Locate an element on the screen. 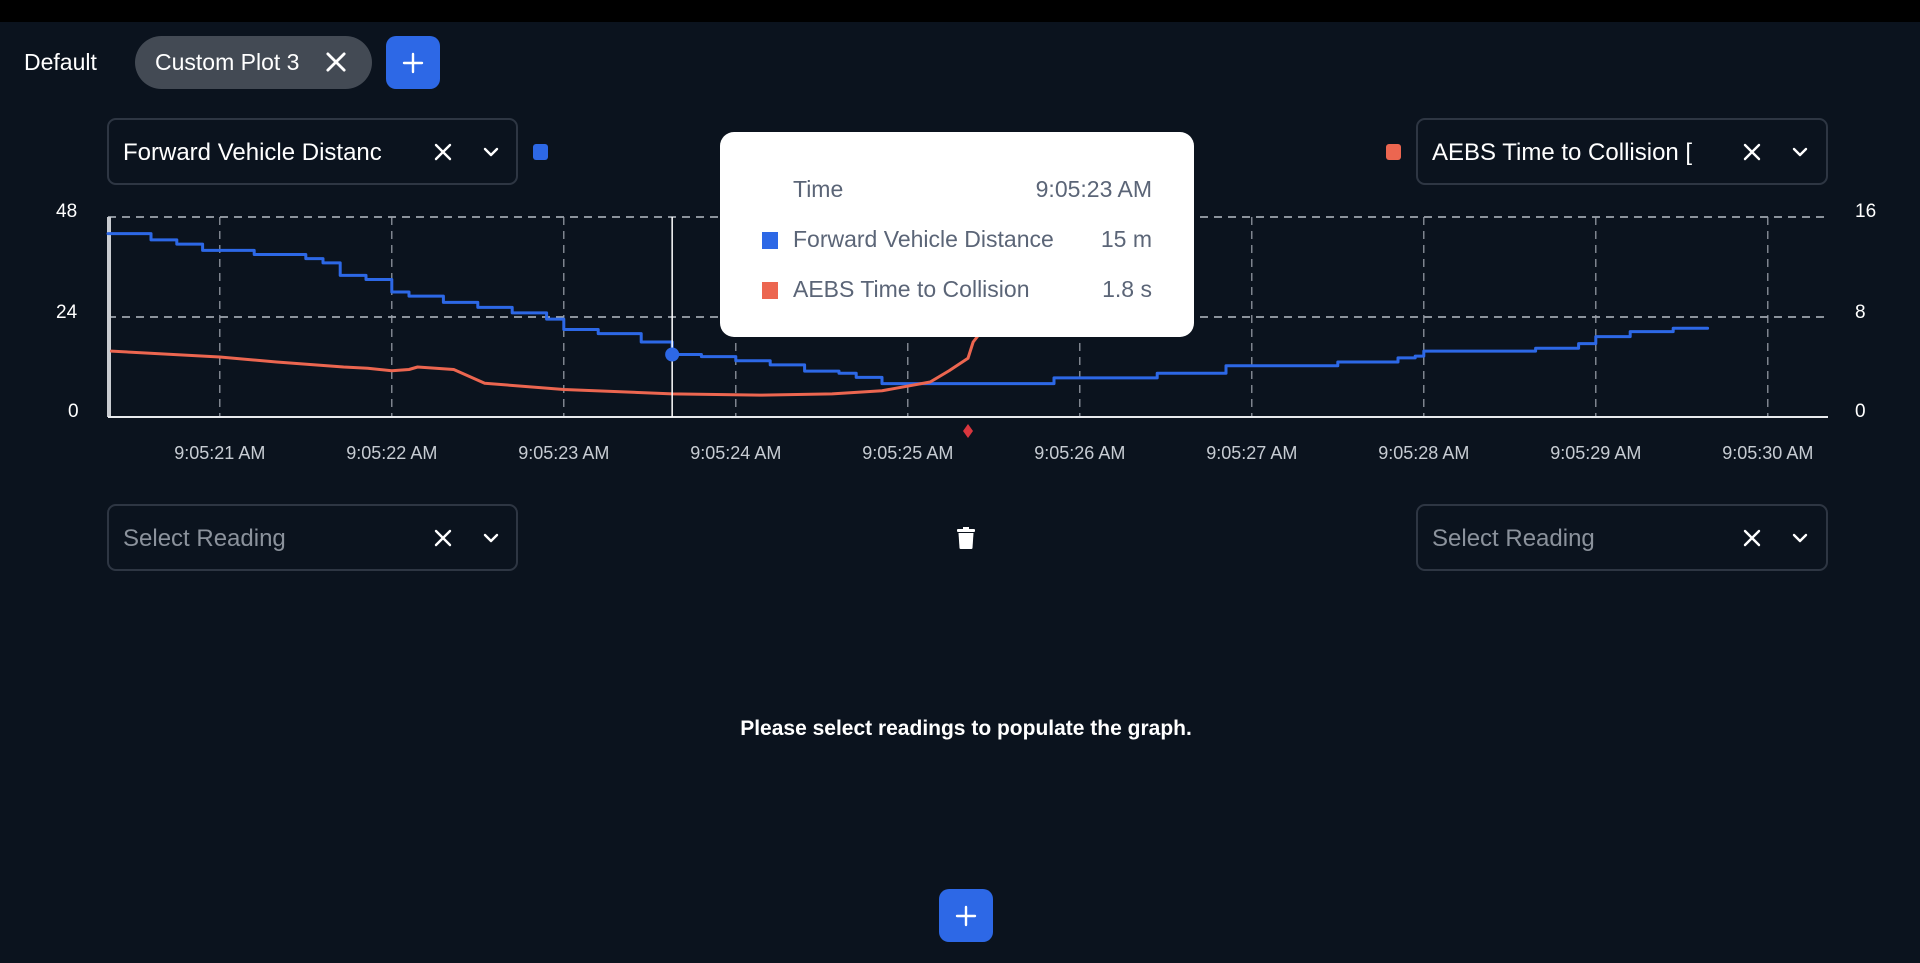  x-tick-label: 9:05:23 AM is located at coordinates (564, 453).